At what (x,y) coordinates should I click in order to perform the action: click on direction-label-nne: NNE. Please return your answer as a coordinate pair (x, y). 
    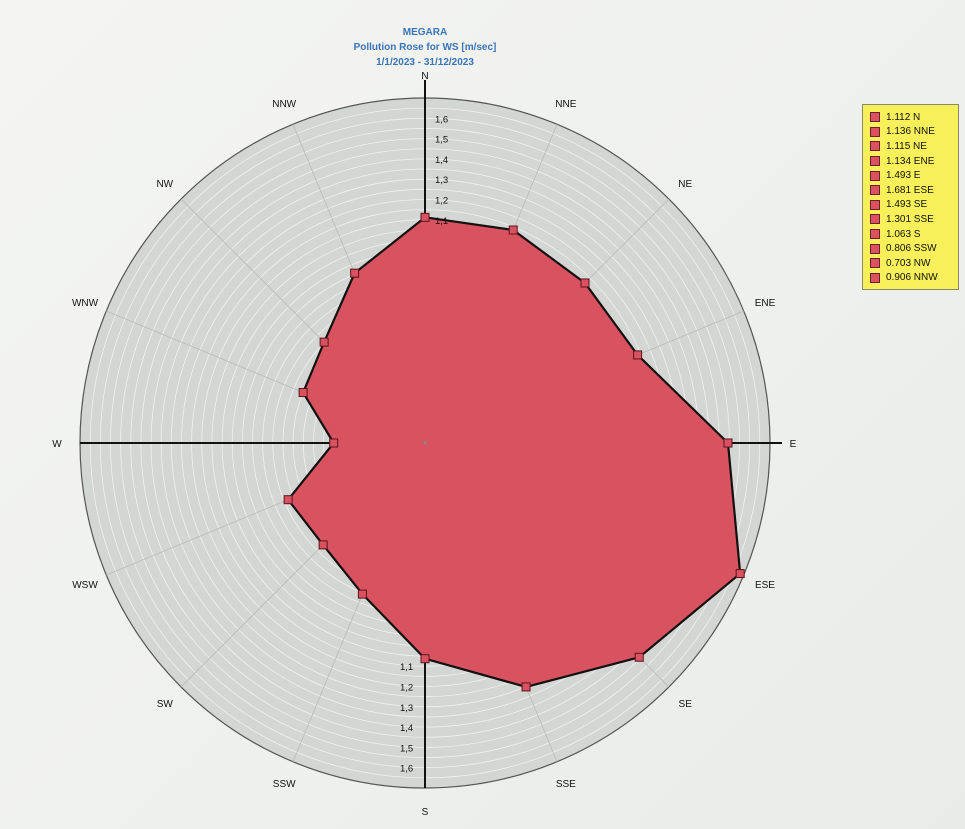
    Looking at the image, I should click on (565, 104).